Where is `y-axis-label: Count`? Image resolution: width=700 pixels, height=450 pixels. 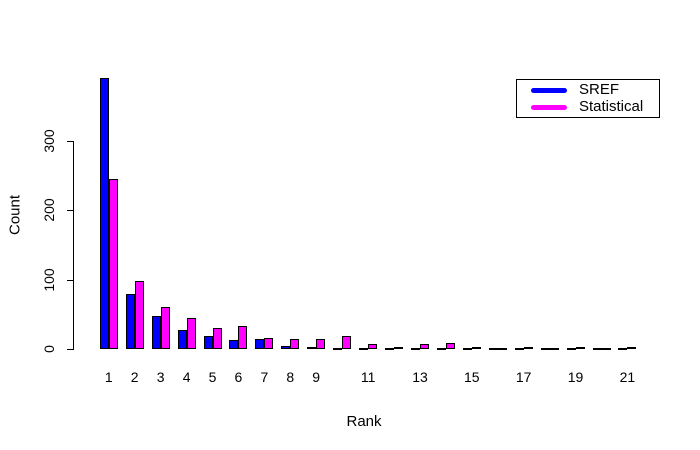 y-axis-label: Count is located at coordinates (15, 215).